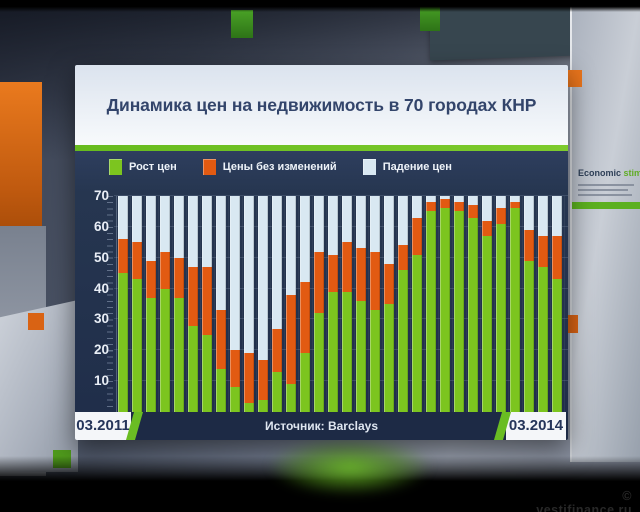 The height and width of the screenshot is (512, 640). What do you see at coordinates (407, 167) in the screenshot?
I see `legend-item: Падение цен` at bounding box center [407, 167].